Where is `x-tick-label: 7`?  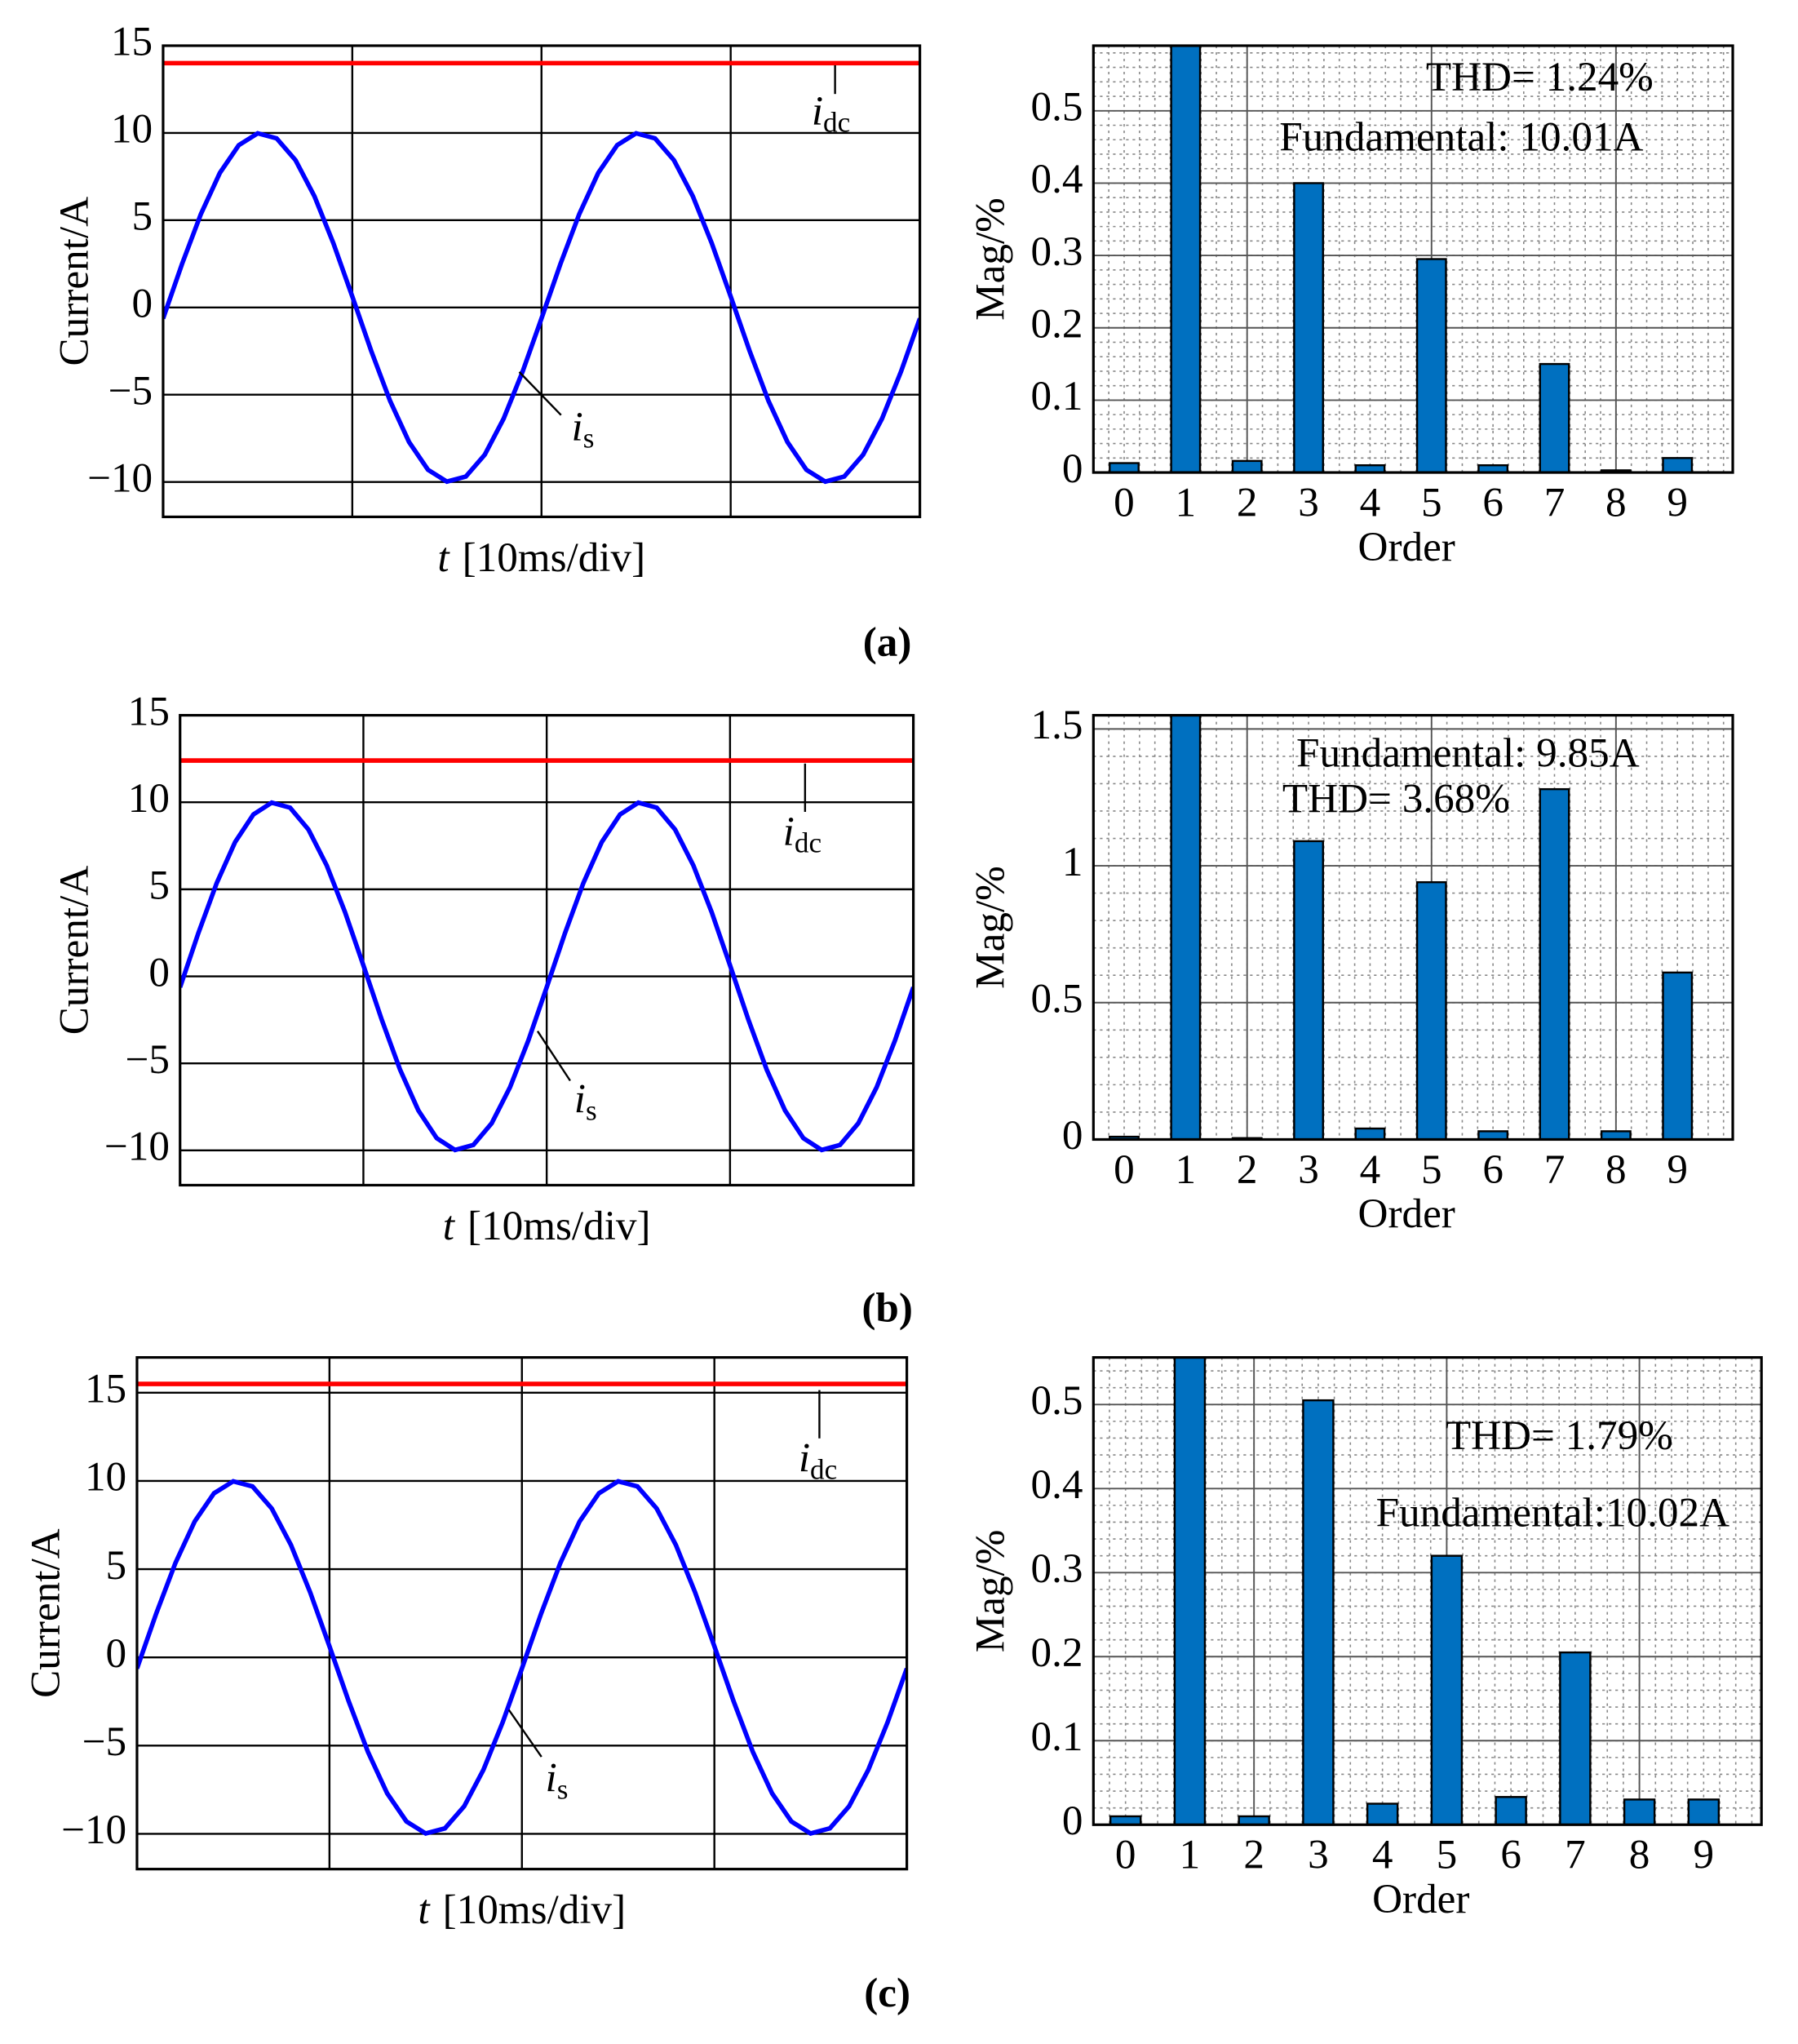
x-tick-label: 7 is located at coordinates (1555, 1169).